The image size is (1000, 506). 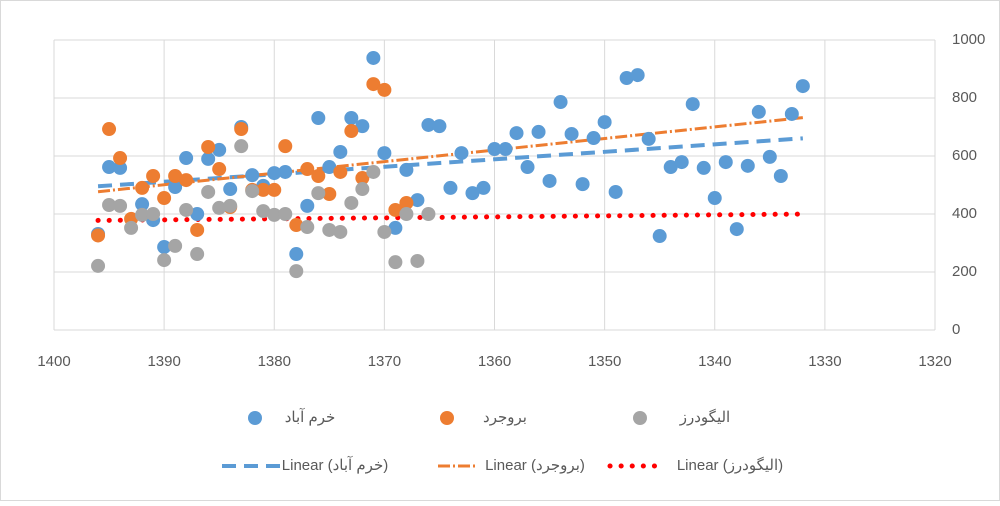 I want to click on x-tick-label: 1320, so click(x=934, y=361).